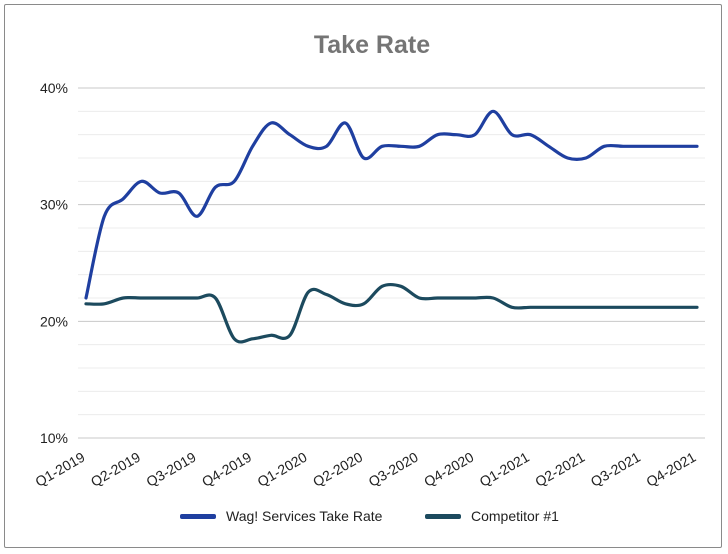 This screenshot has width=728, height=554. What do you see at coordinates (372, 45) in the screenshot?
I see `chart-title: Take Rate` at bounding box center [372, 45].